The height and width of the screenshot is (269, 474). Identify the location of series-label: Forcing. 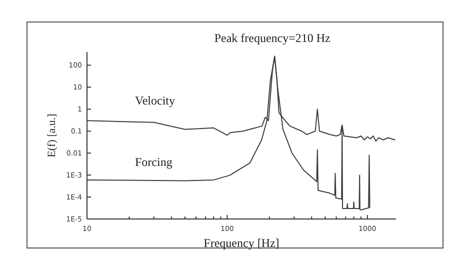
(153, 161).